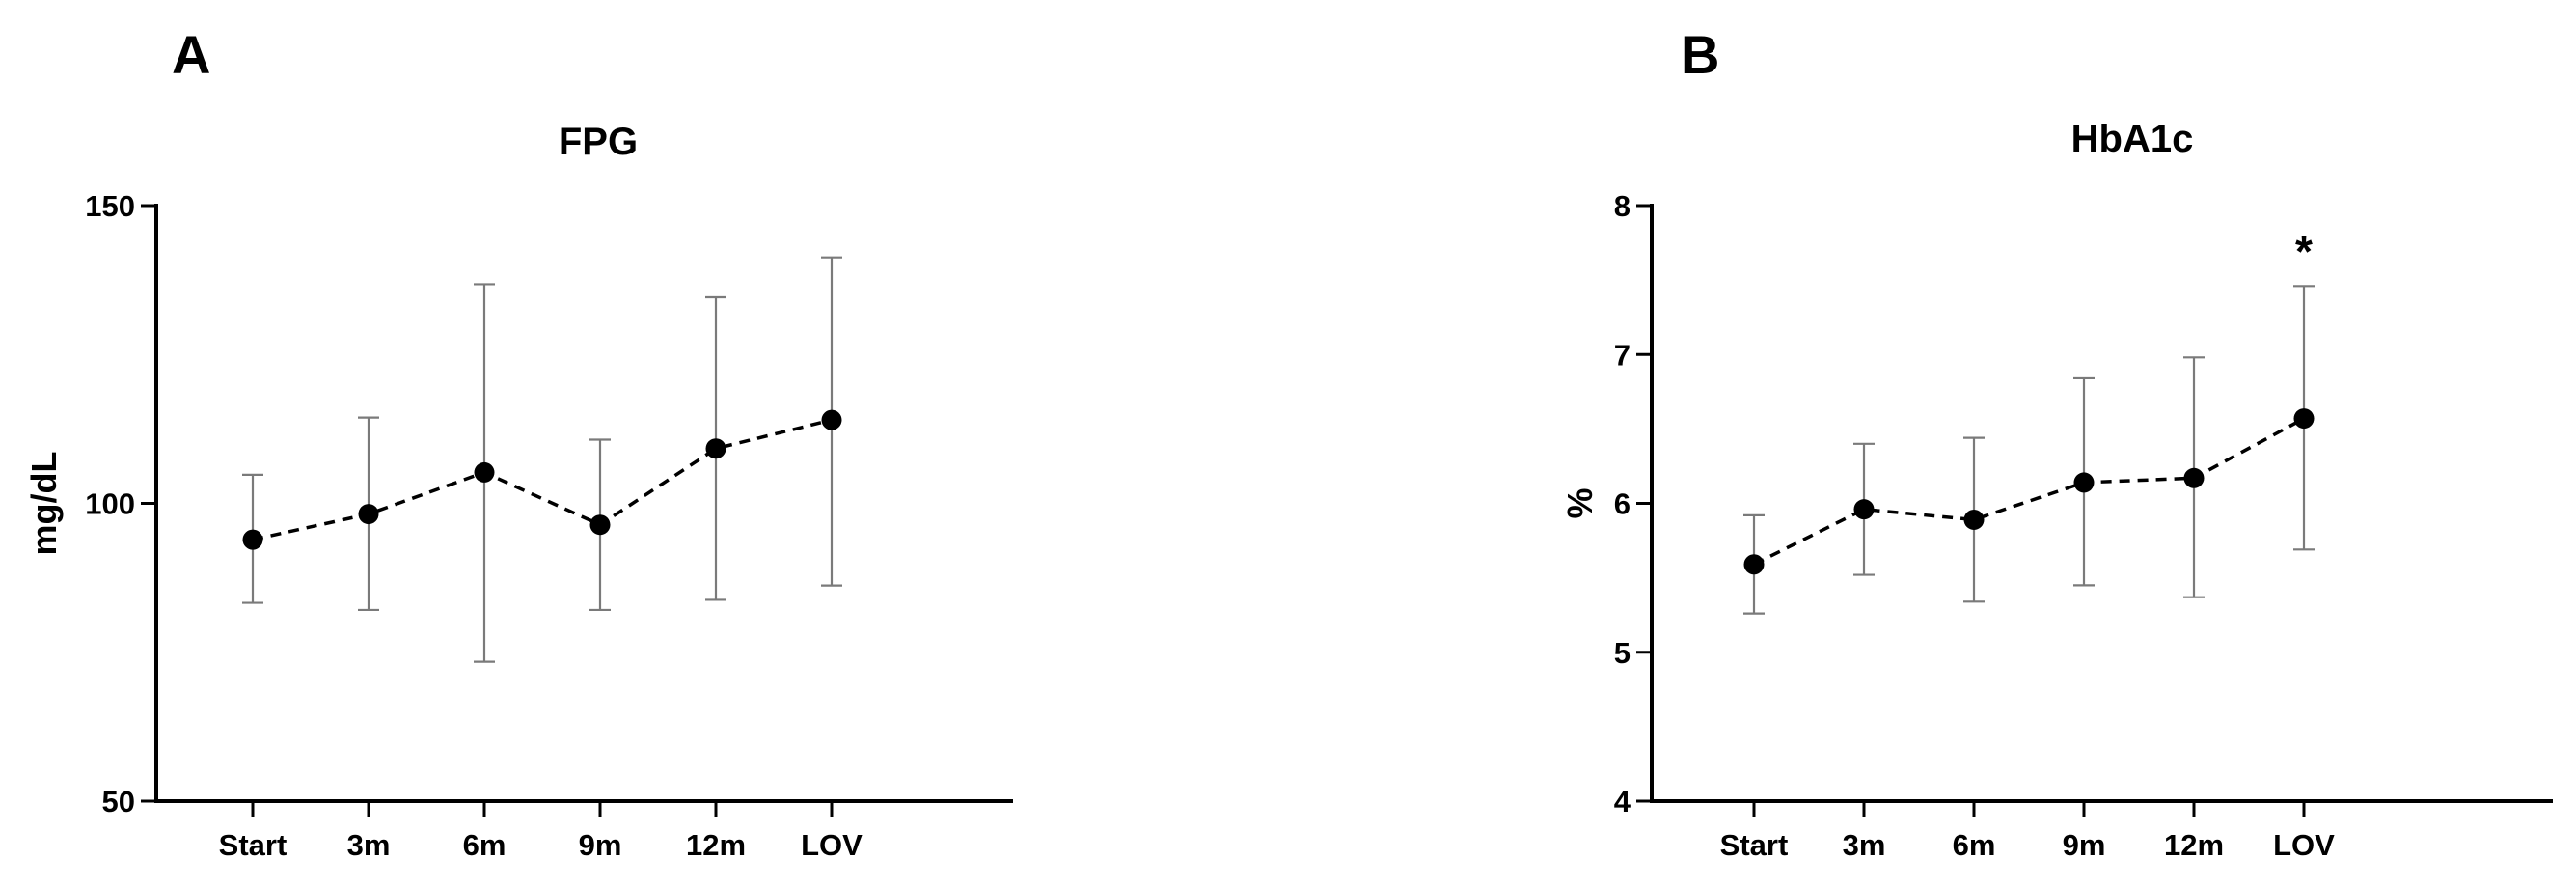 The width and height of the screenshot is (2576, 888). I want to click on y-tick-label: 8, so click(1622, 206).